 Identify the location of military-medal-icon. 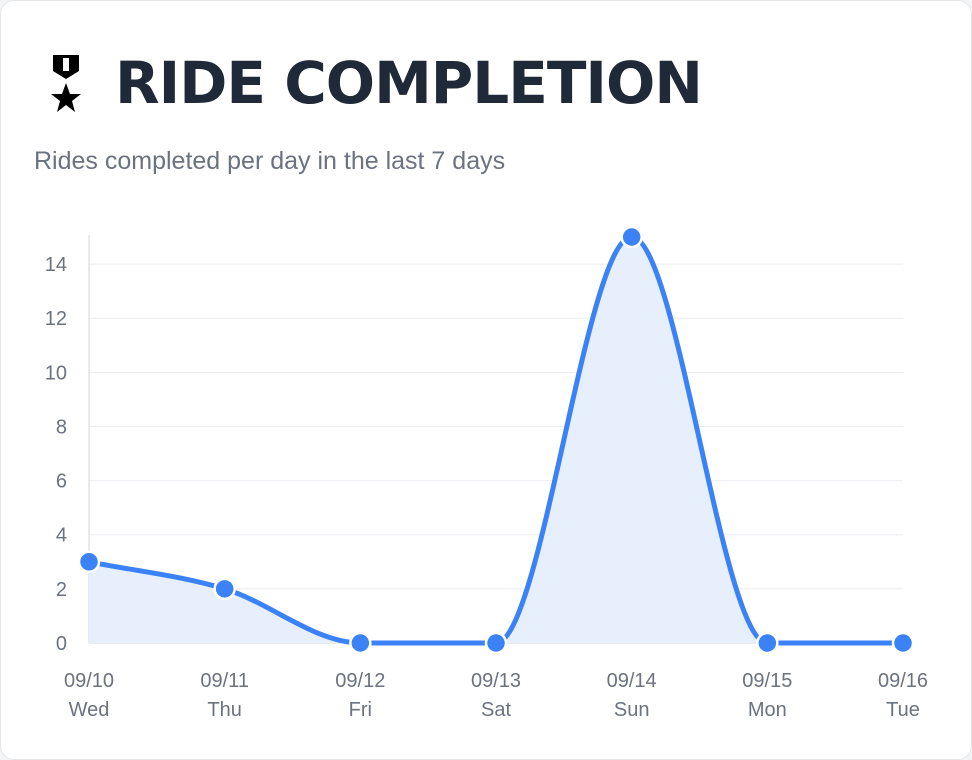
(66, 83).